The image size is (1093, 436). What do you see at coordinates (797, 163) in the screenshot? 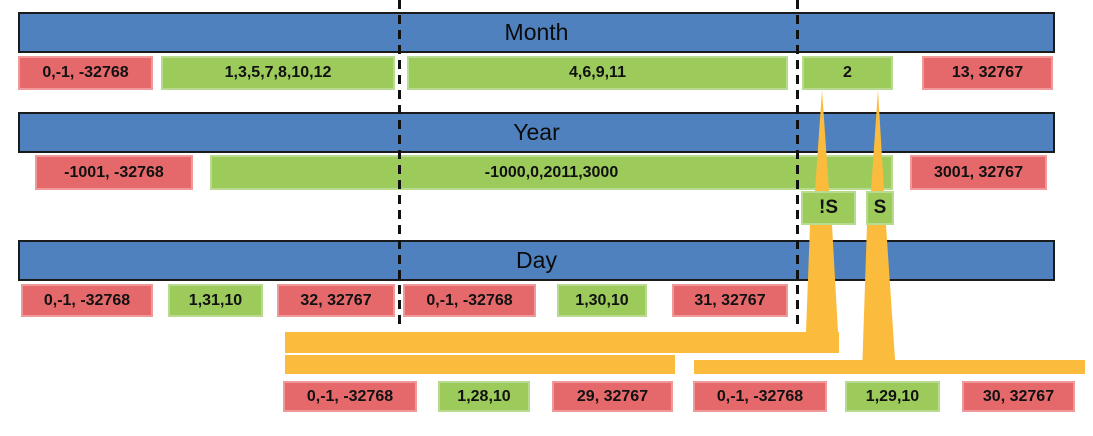
I see `dashed-separator-right` at bounding box center [797, 163].